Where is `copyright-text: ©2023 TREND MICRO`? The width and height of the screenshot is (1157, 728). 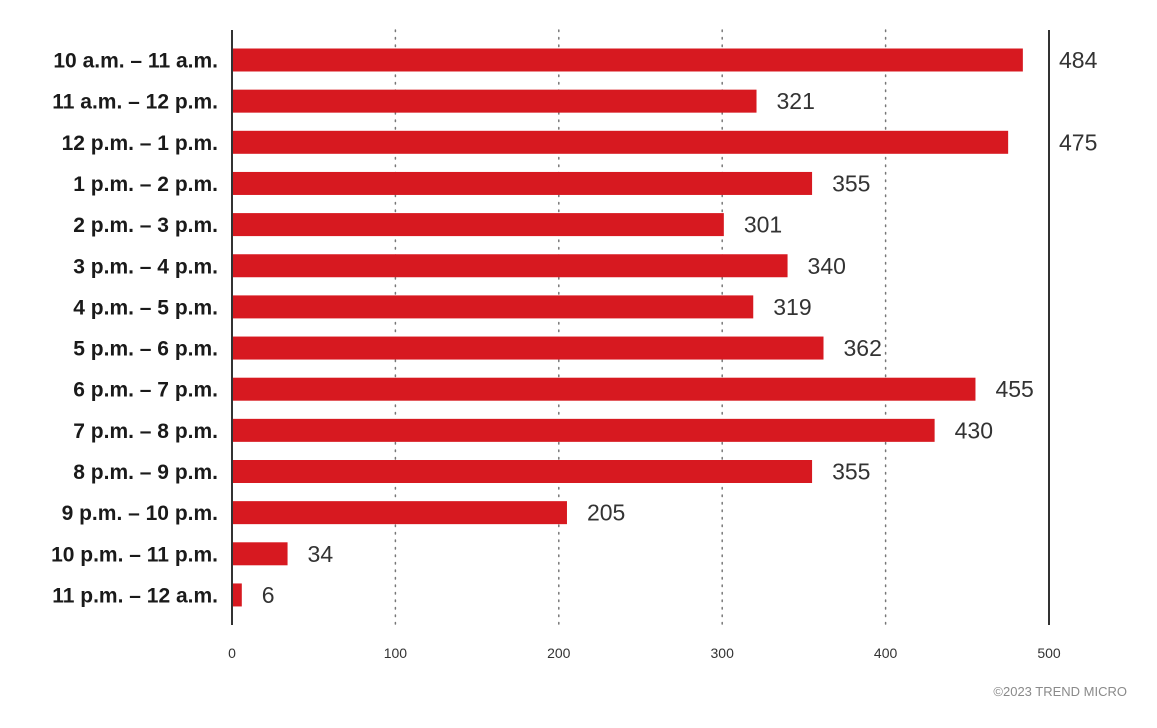
copyright-text: ©2023 TREND MICRO is located at coordinates (1060, 691).